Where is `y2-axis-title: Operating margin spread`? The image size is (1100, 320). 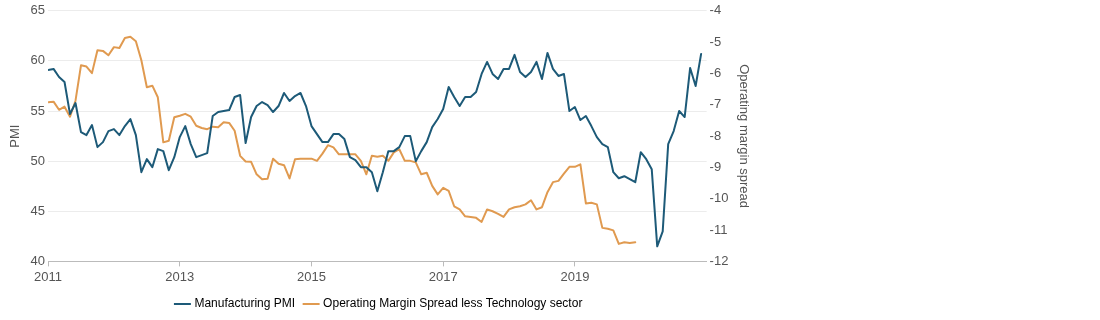 y2-axis-title: Operating margin spread is located at coordinates (744, 136).